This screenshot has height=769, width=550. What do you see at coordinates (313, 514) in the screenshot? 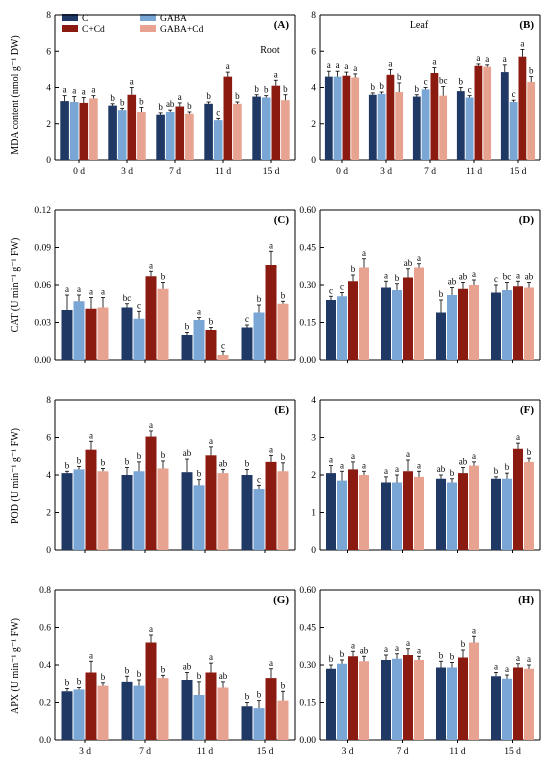
I see `y-tick-label: 1` at bounding box center [313, 514].